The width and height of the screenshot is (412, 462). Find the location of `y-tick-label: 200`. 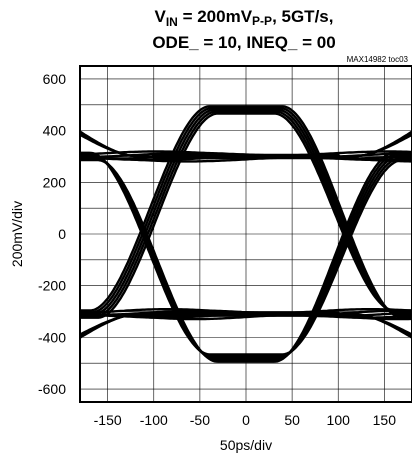

y-tick-label: 200 is located at coordinates (55, 182).